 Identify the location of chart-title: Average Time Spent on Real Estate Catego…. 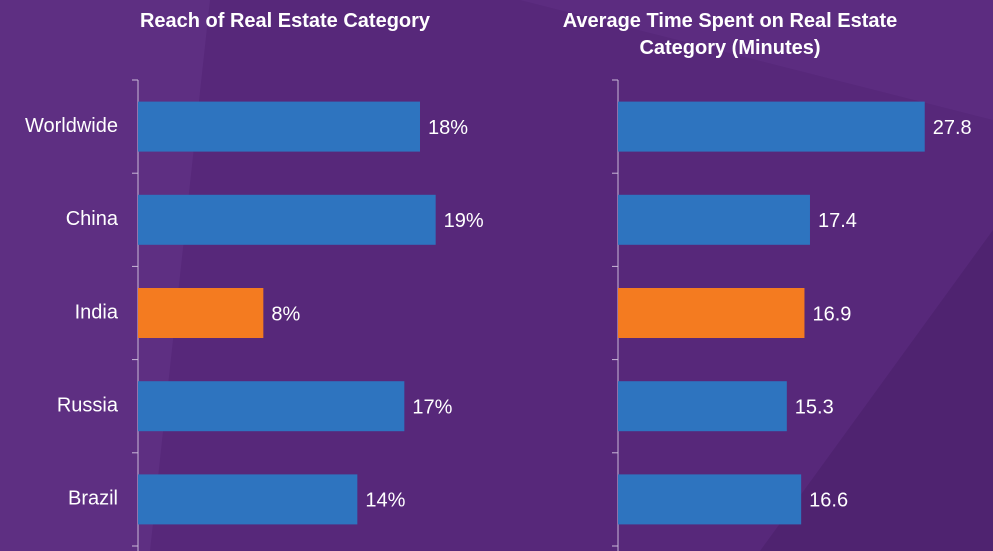
(730, 34).